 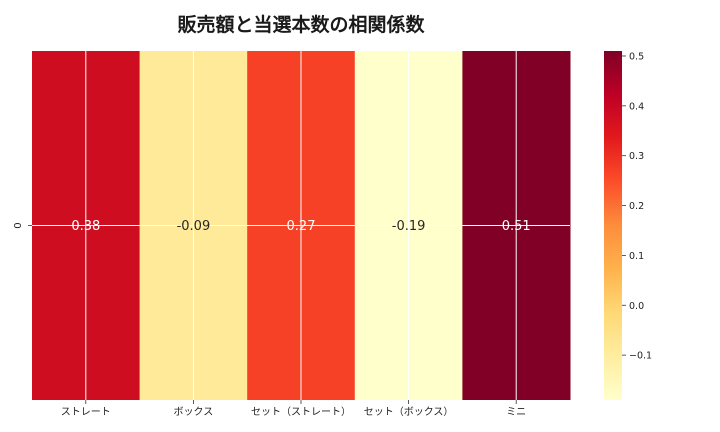 I want to click on colorbar-tick-label: 0.3, so click(x=636, y=156).